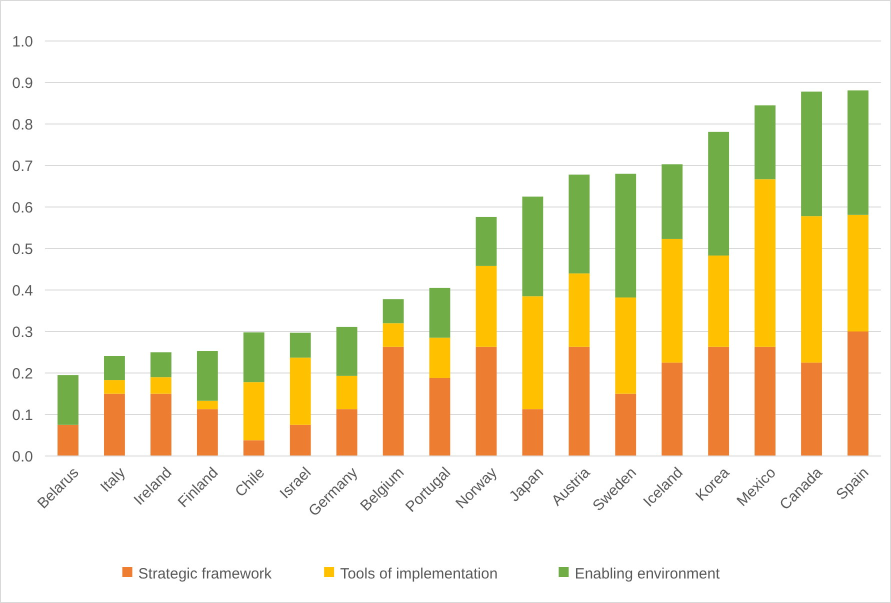 Image resolution: width=891 pixels, height=603 pixels. What do you see at coordinates (22, 83) in the screenshot?
I see `y-tick-label: 0.9` at bounding box center [22, 83].